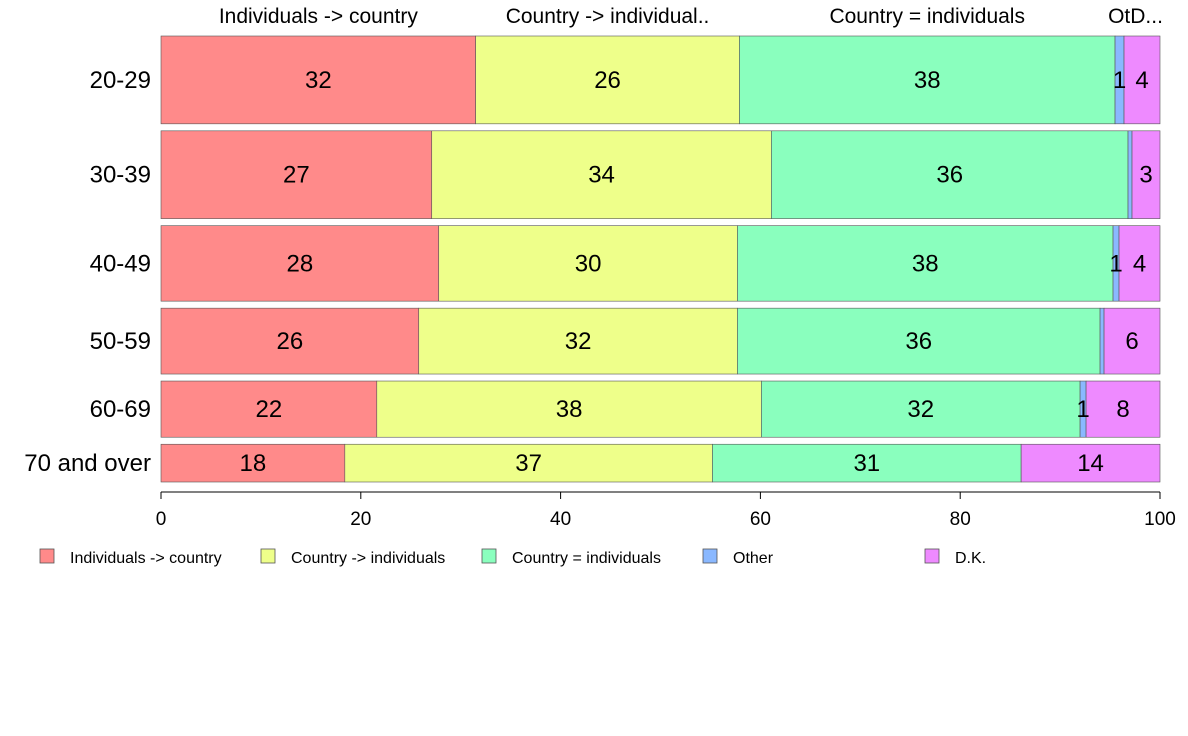  I want to click on data-label: 22, so click(269, 409).